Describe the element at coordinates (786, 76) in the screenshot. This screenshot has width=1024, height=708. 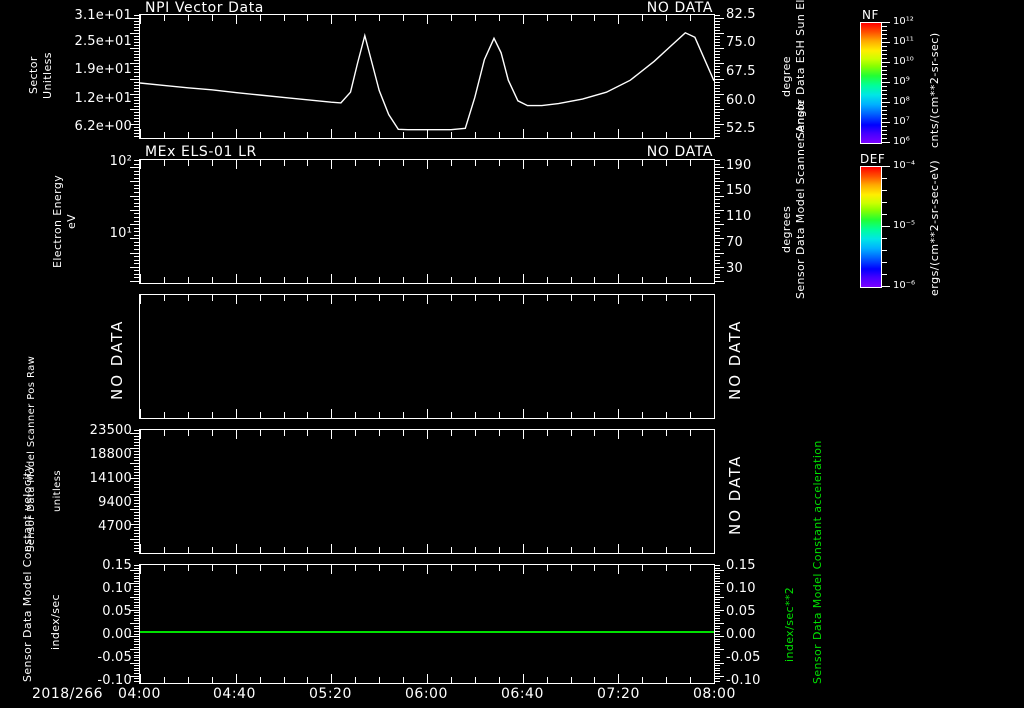
I see `panel1-right-axis-units: degree` at that location.